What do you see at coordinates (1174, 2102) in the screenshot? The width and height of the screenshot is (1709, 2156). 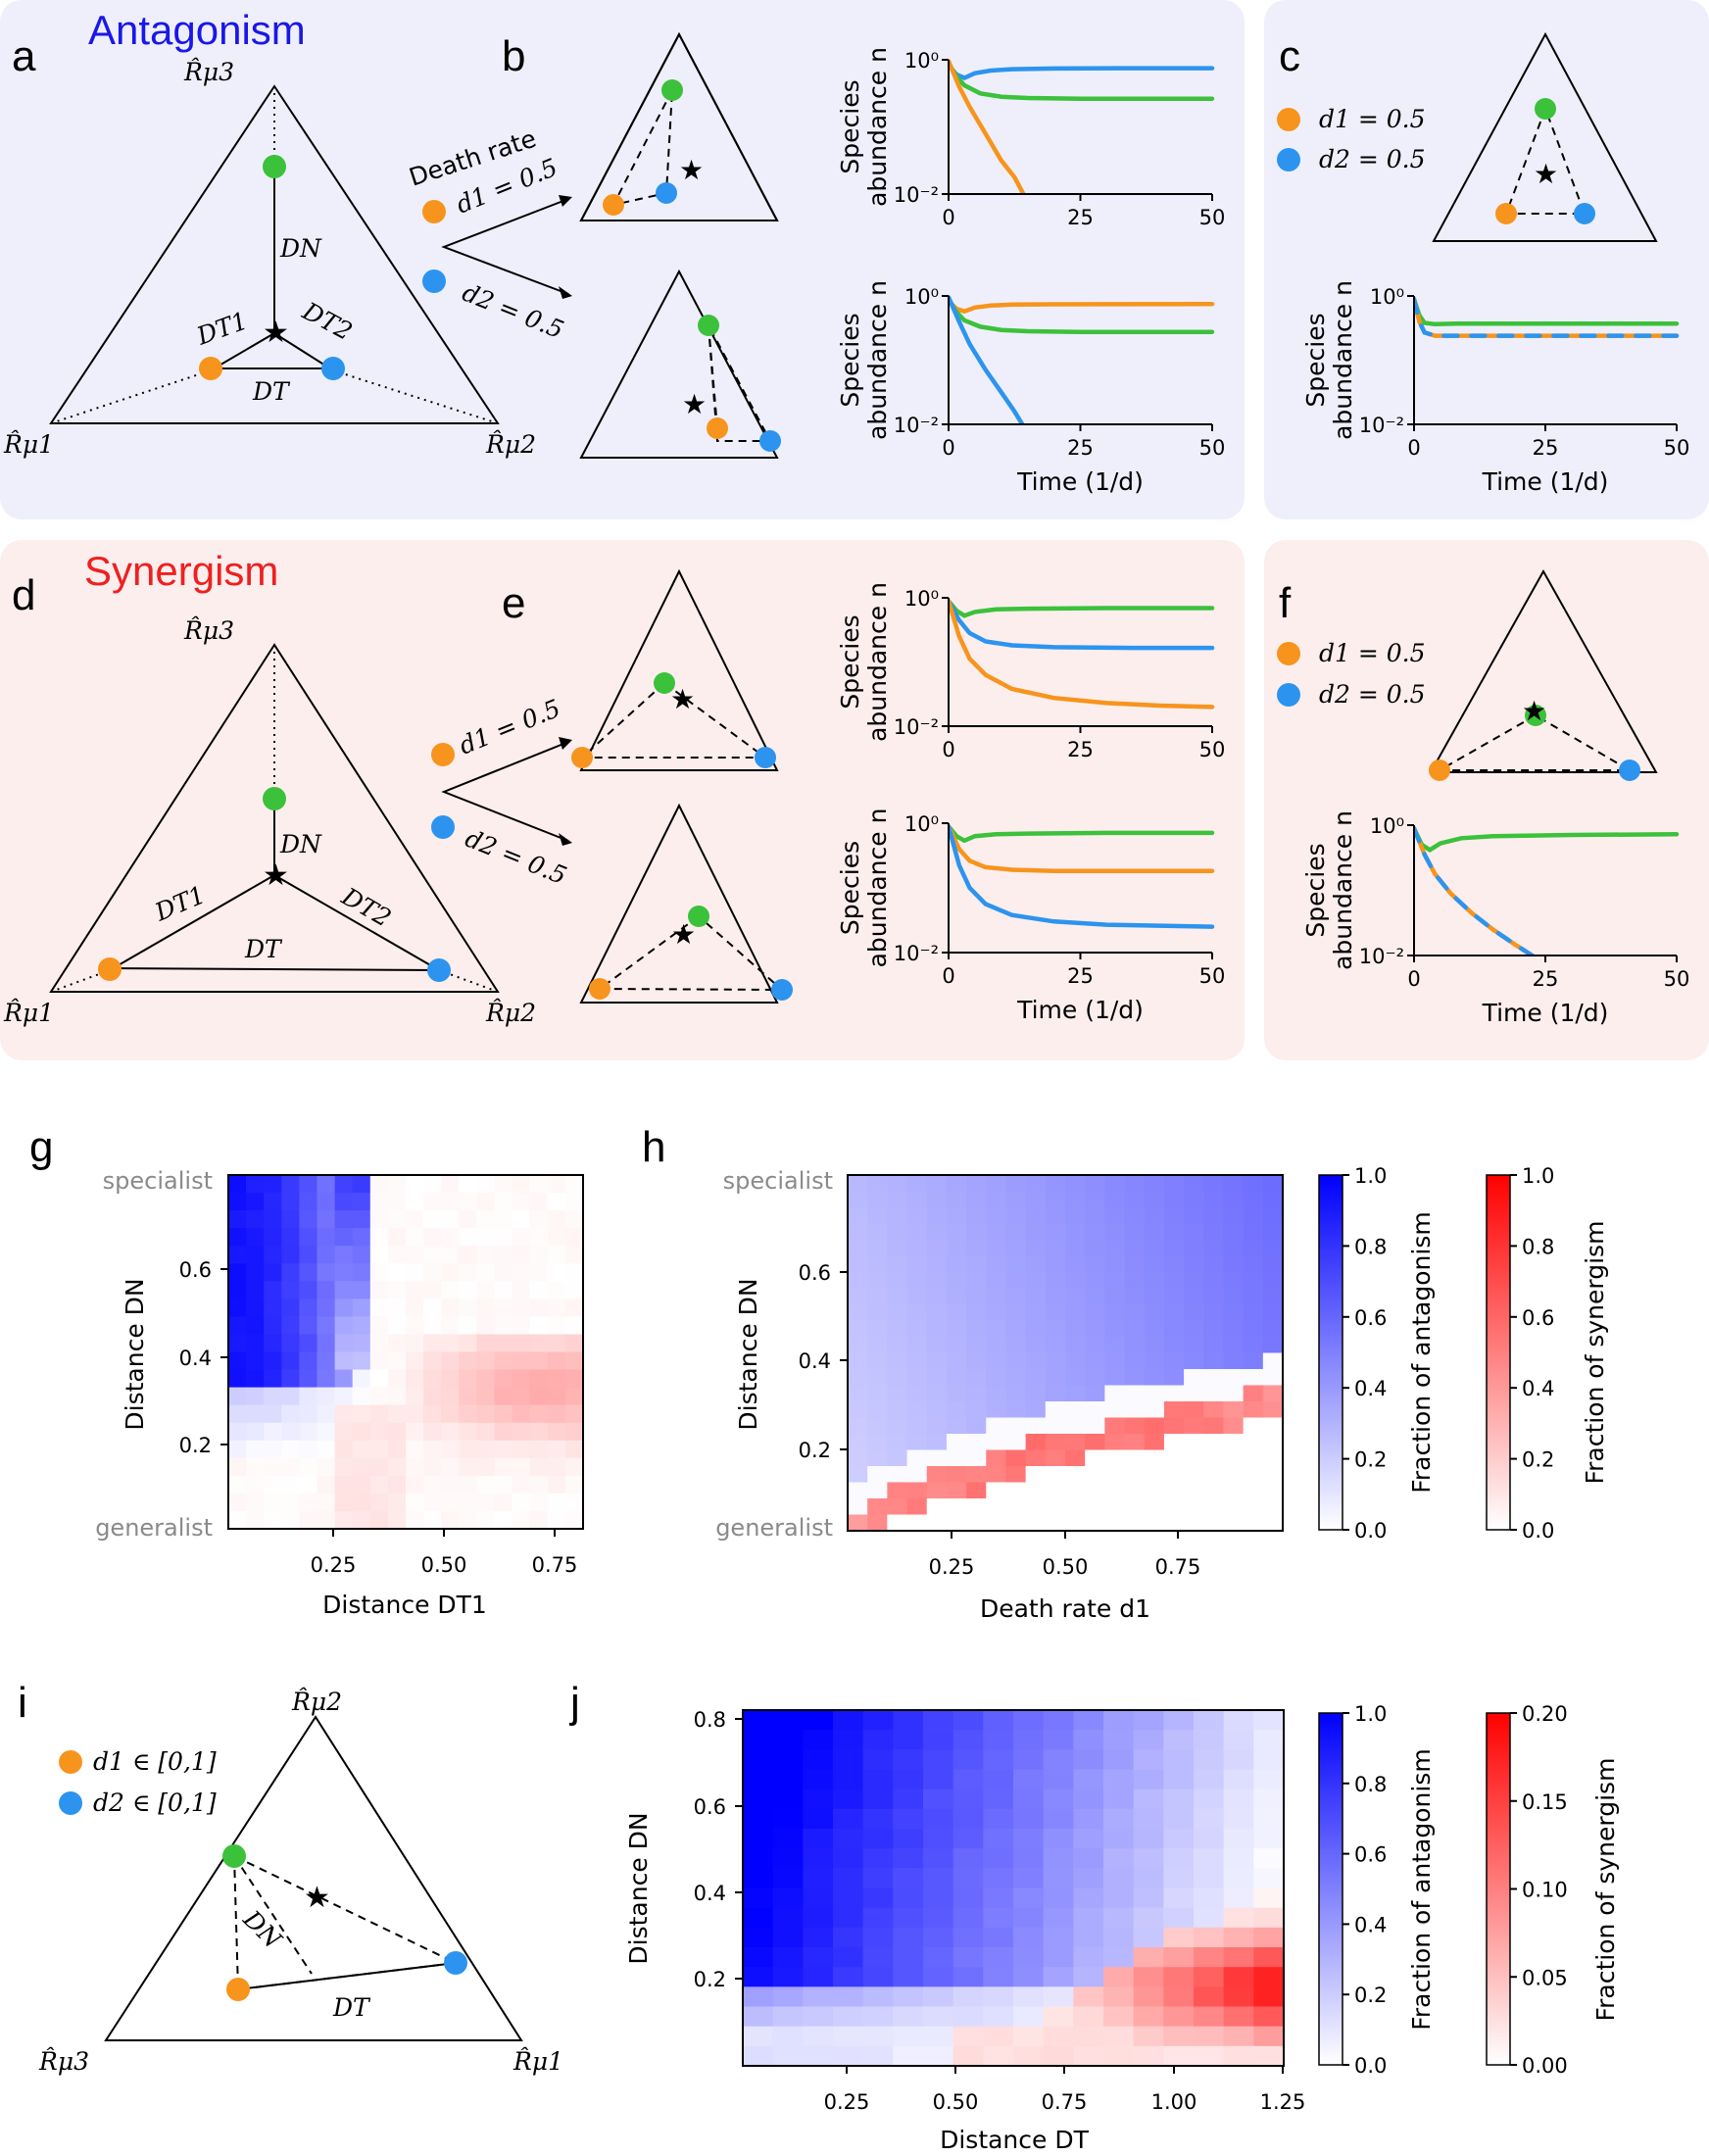 I see `j-xtick-3: 1.00` at bounding box center [1174, 2102].